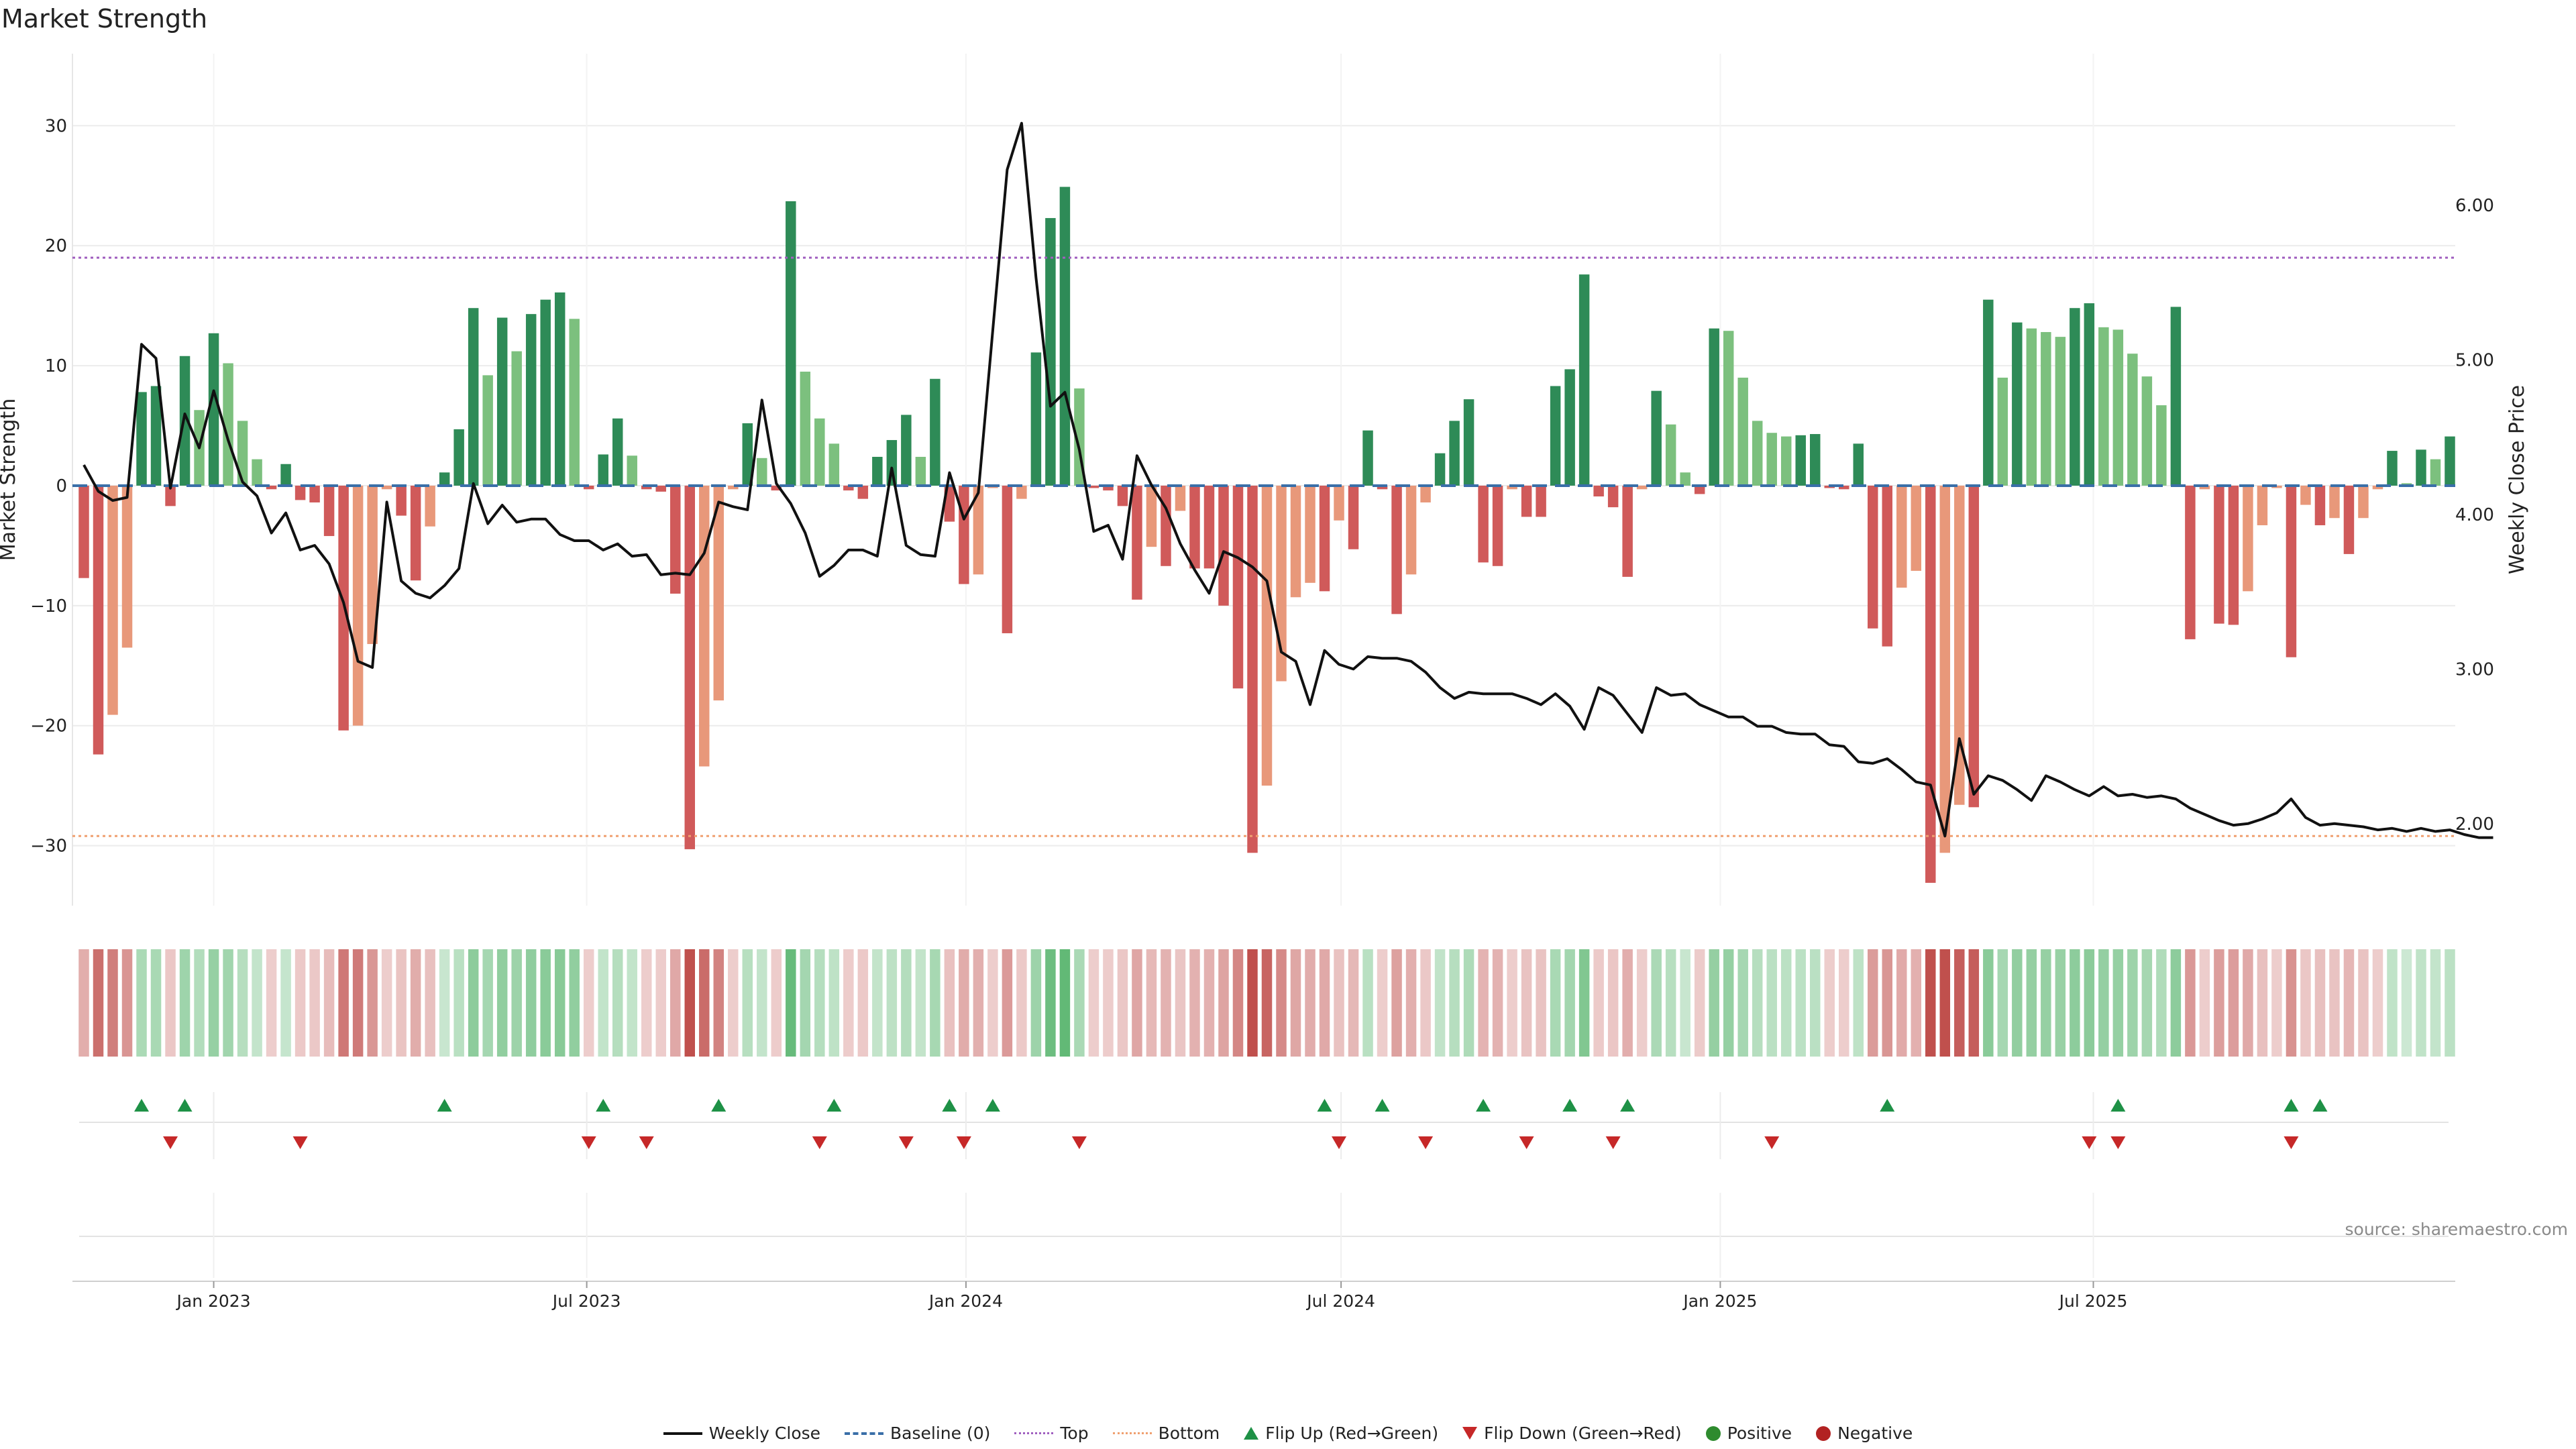  I want to click on legend-label: Negative, so click(1875, 1433).